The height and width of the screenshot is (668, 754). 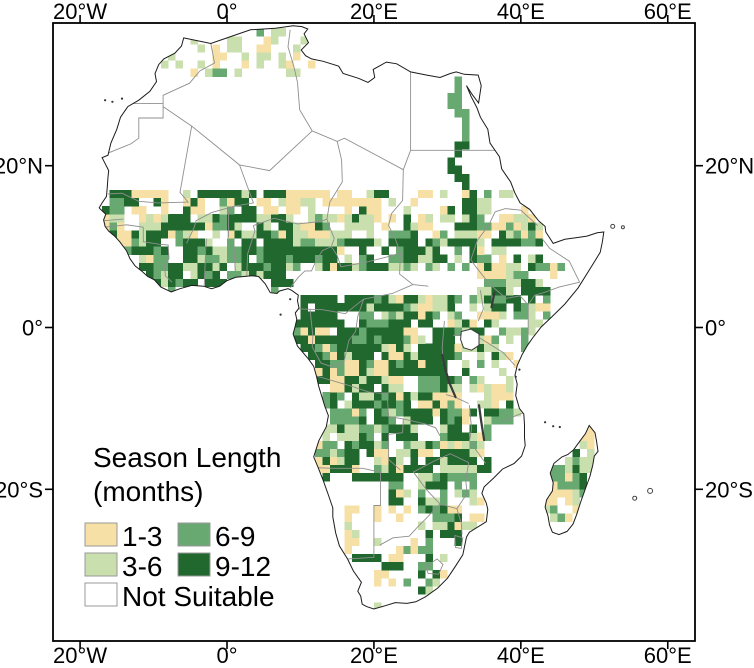 What do you see at coordinates (571, 480) in the screenshot?
I see `madagascar-coastline` at bounding box center [571, 480].